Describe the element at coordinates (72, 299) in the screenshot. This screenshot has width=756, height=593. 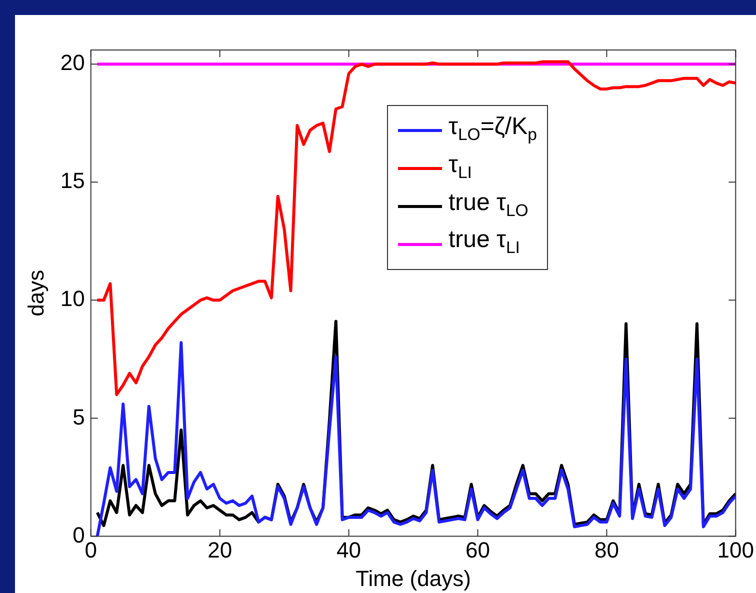
I see `y-tick-label: 10` at that location.